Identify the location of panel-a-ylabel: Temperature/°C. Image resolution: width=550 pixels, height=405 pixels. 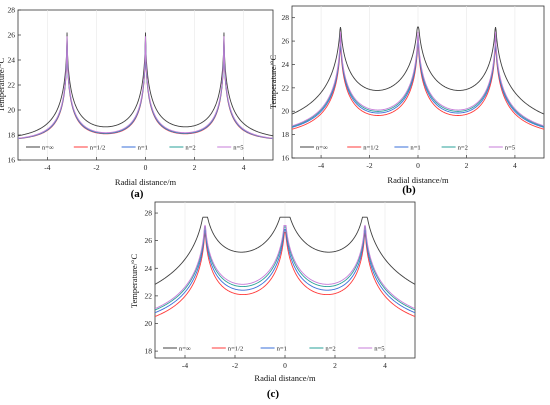
(3, 85).